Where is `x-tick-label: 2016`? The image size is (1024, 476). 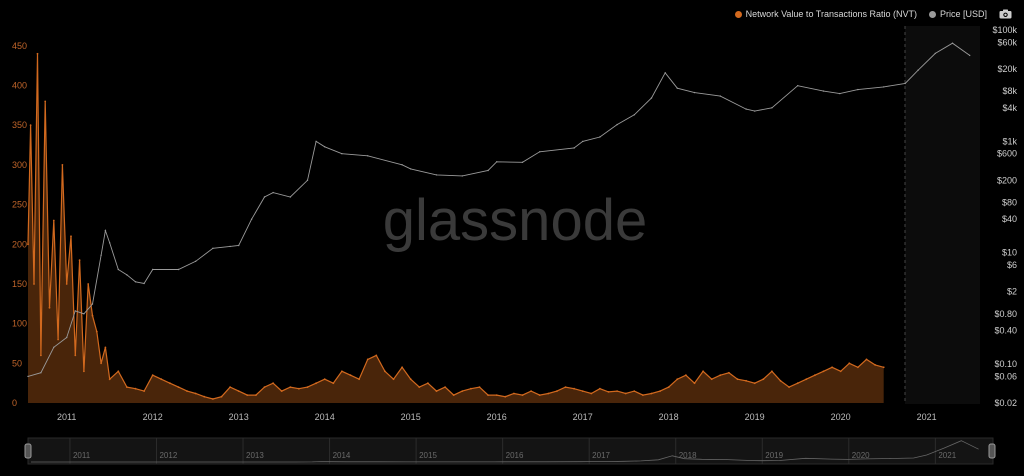
x-tick-label: 2016 is located at coordinates (497, 417).